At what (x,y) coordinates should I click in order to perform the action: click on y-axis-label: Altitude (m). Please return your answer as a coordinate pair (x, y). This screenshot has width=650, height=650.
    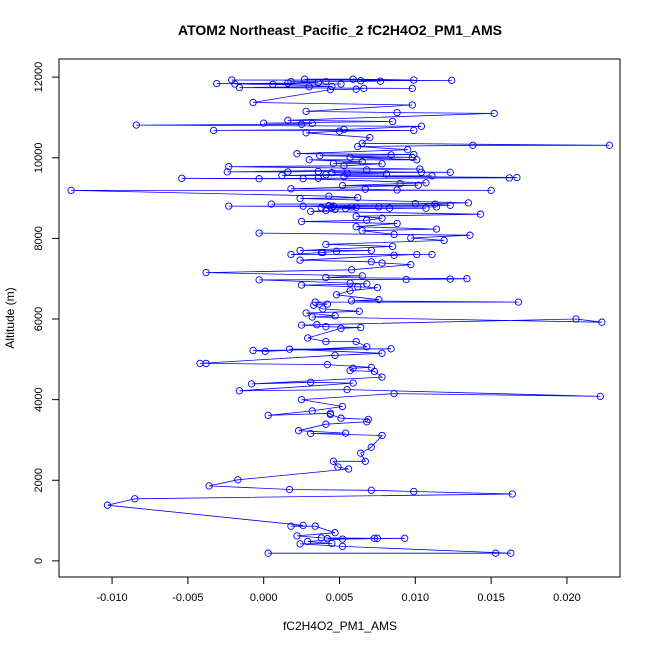
    Looking at the image, I should click on (10, 317).